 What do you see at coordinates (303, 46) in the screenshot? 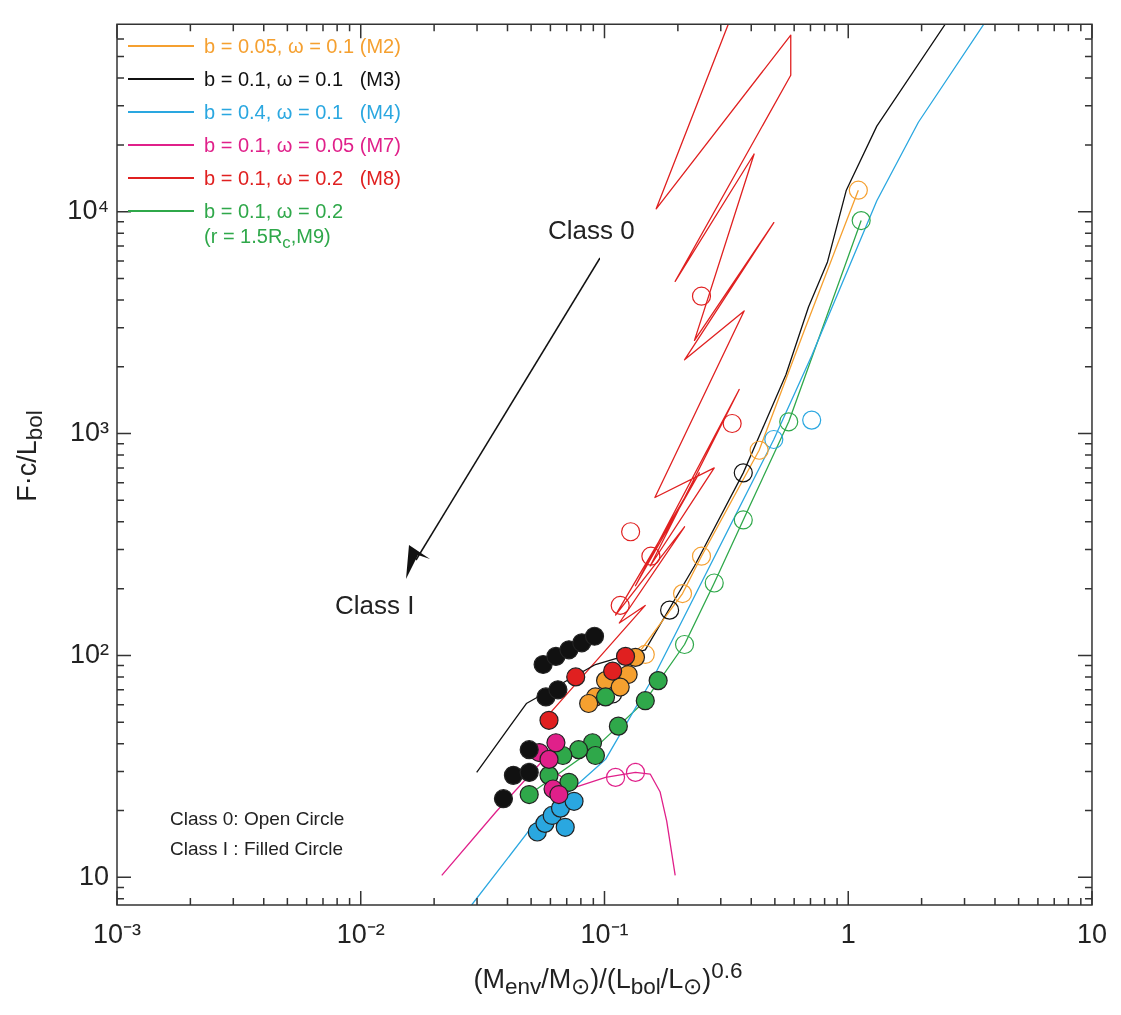
I see `legend-label: b = 0.05, ω = 0.1 (M2)` at bounding box center [303, 46].